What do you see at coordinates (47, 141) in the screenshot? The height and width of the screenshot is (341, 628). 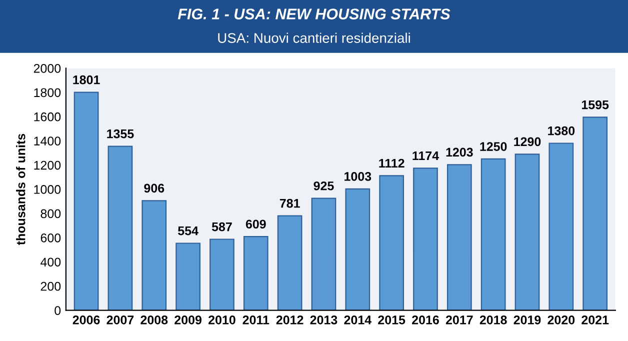 I see `y-tick-label: 1400` at bounding box center [47, 141].